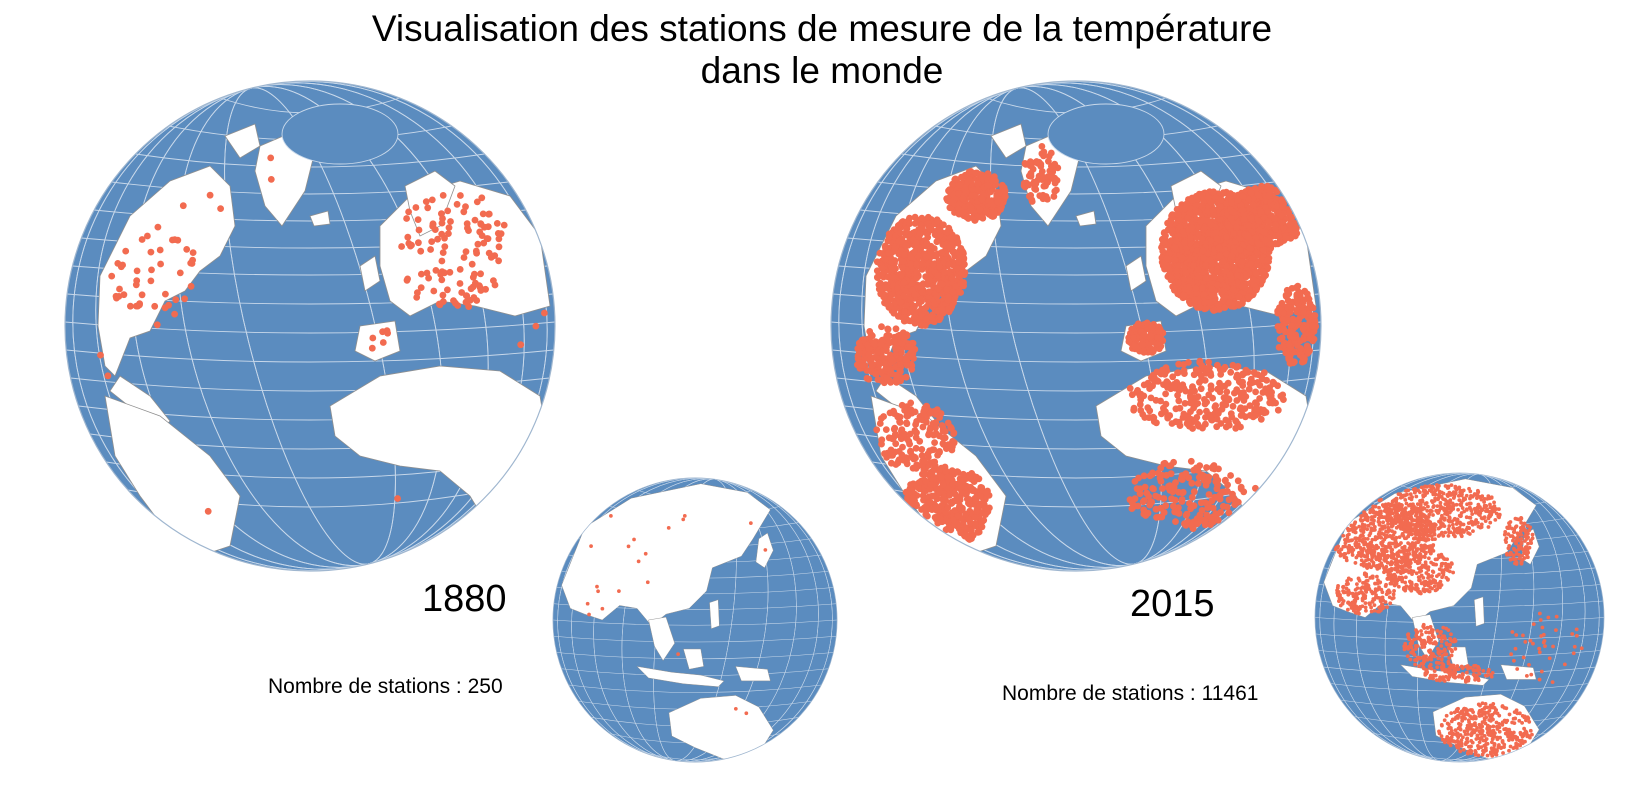  I want to click on year-label-1880: 1880, so click(464, 599).